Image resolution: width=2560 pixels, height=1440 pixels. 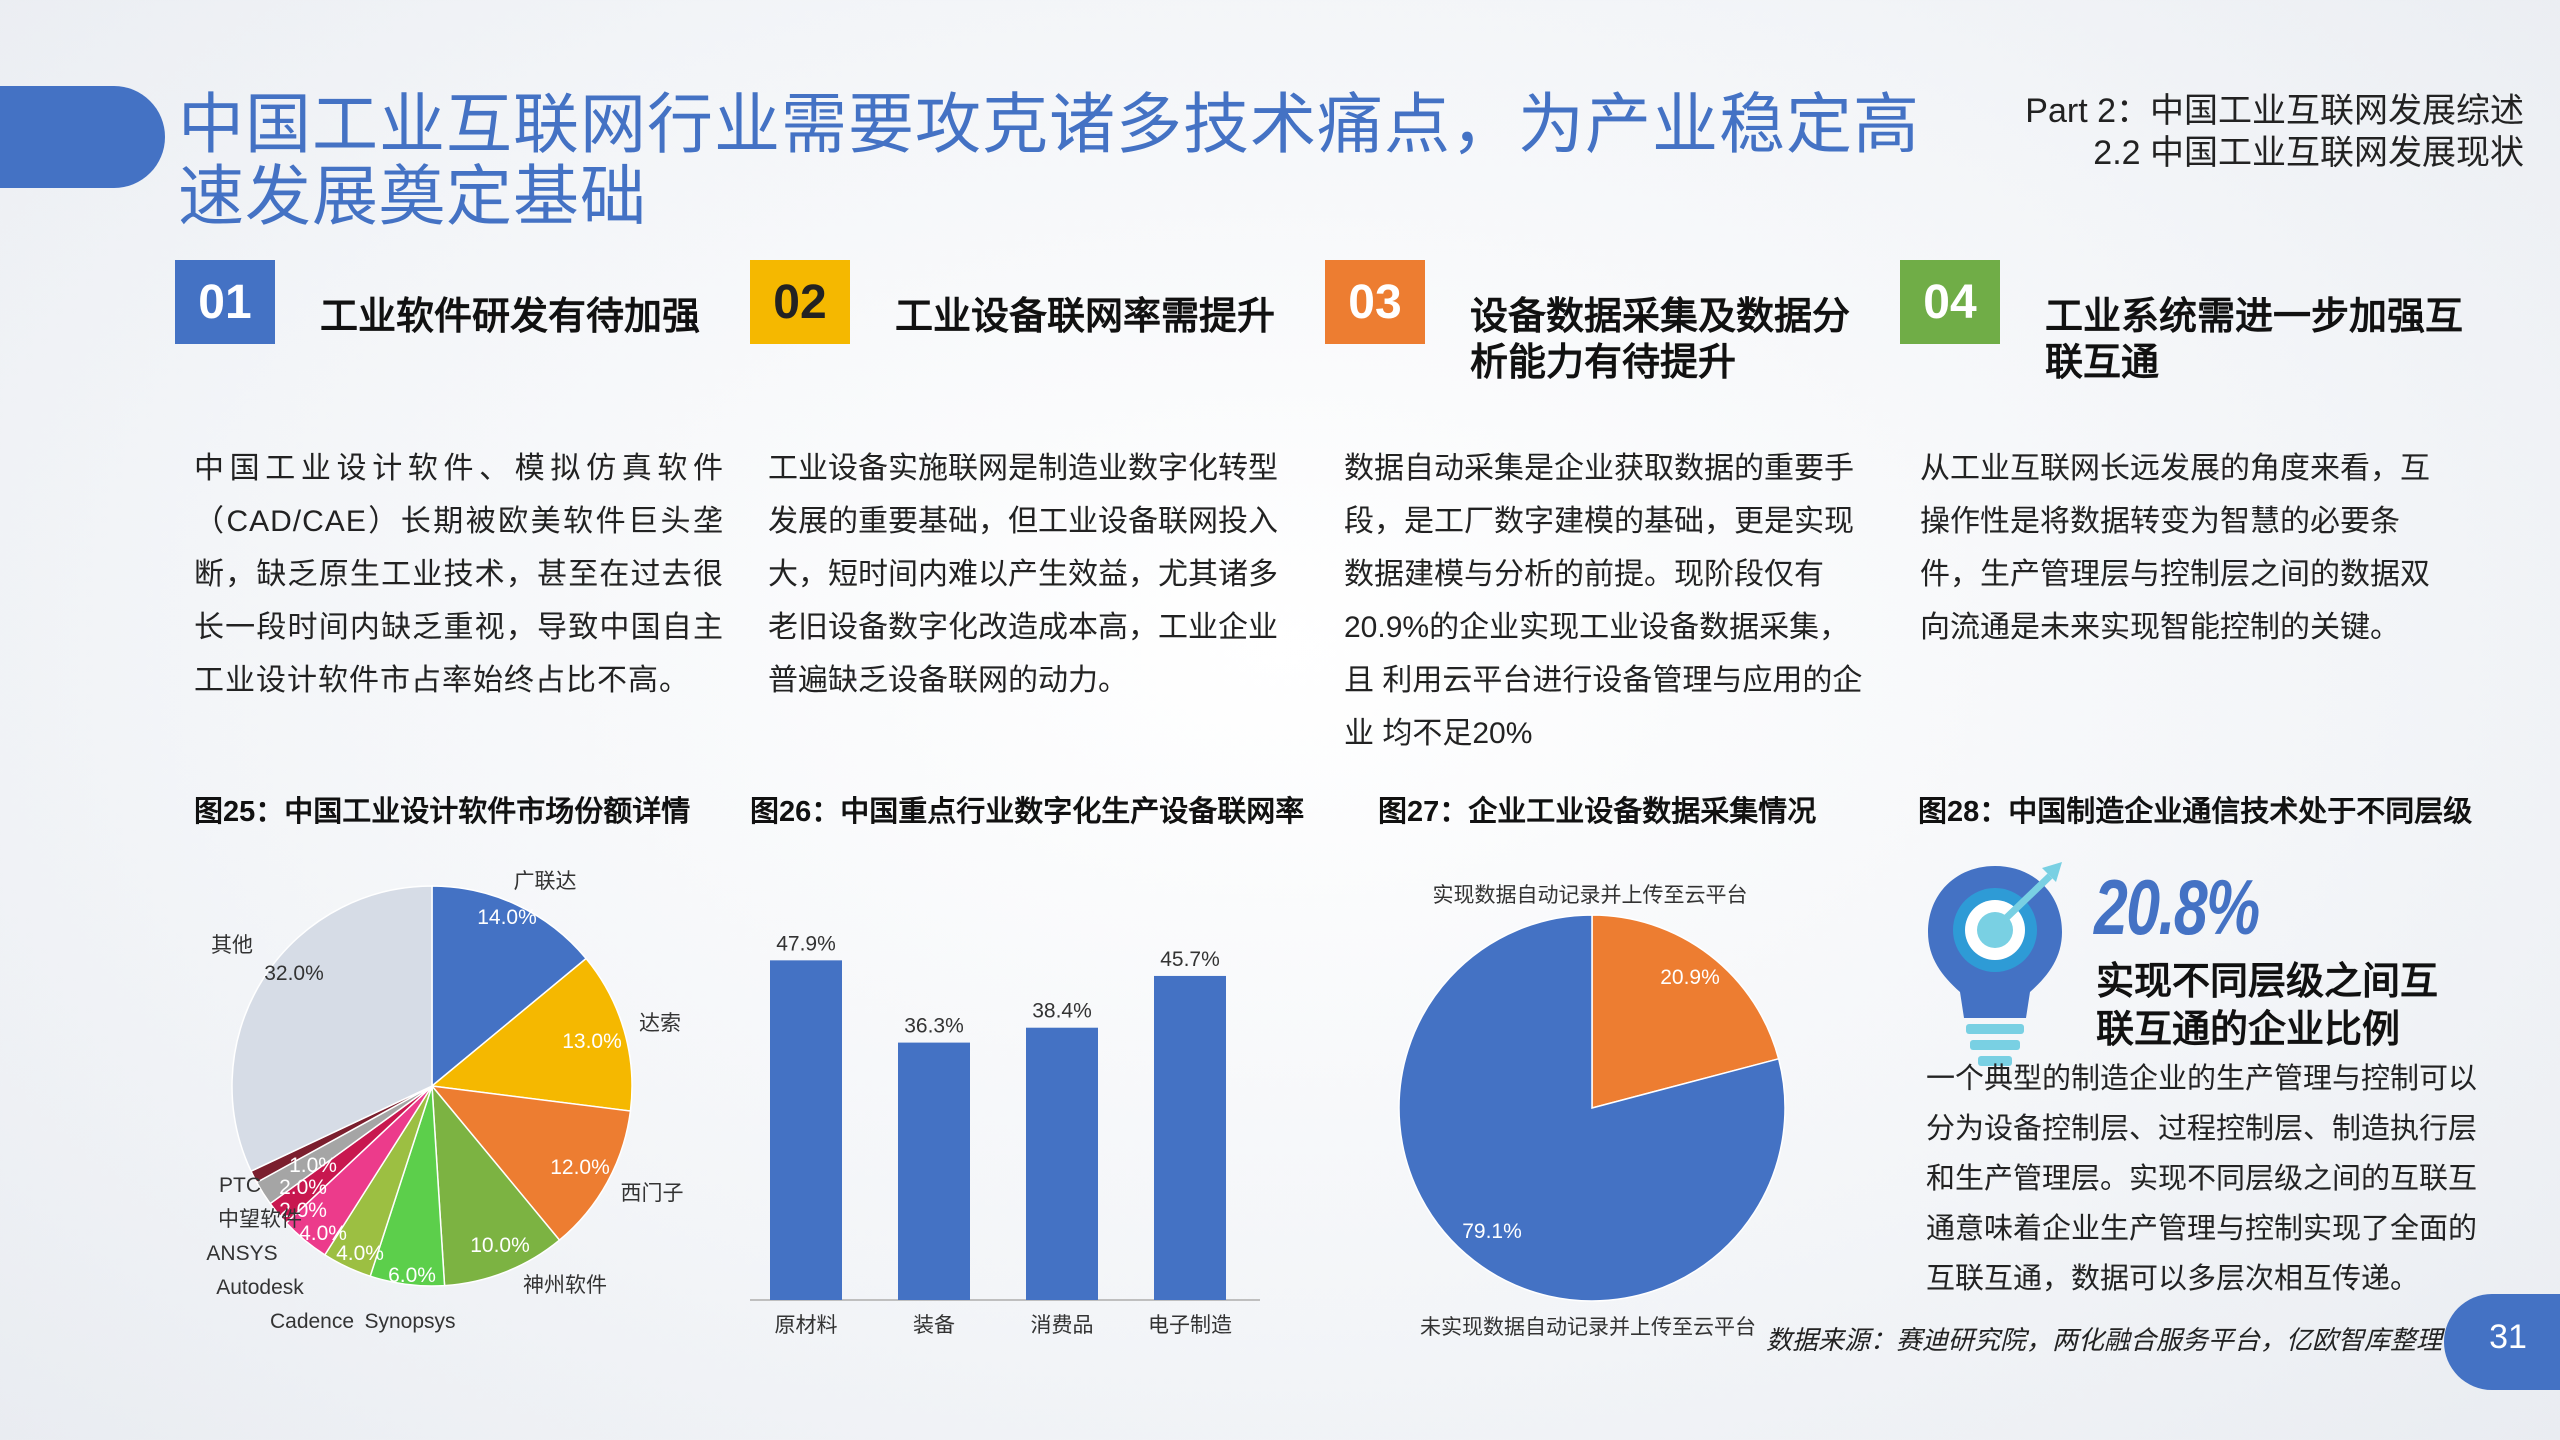 What do you see at coordinates (1590, 895) in the screenshot?
I see `pie-slice-label: 实现数据自动记录并上传至云平台` at bounding box center [1590, 895].